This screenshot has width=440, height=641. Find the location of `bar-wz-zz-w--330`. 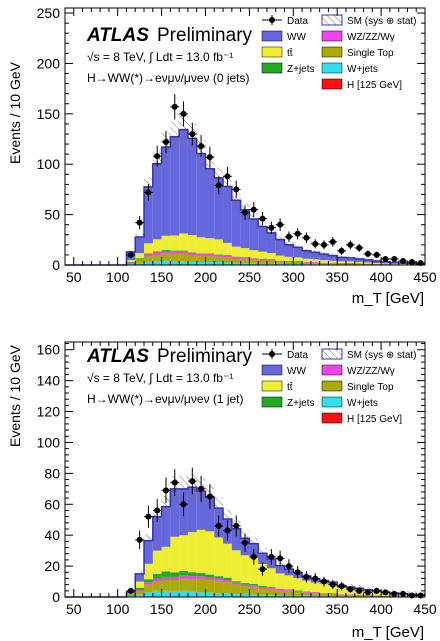

bar-wz-zz-w--330 is located at coordinates (324, 263).